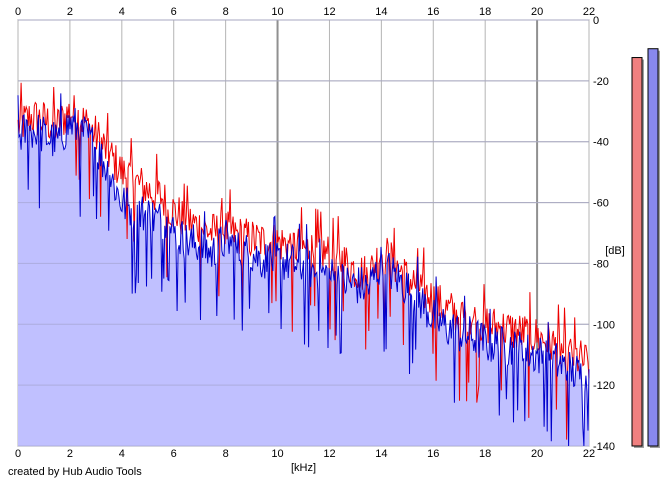  I want to click on y-axis-label: [dB], so click(615, 251).